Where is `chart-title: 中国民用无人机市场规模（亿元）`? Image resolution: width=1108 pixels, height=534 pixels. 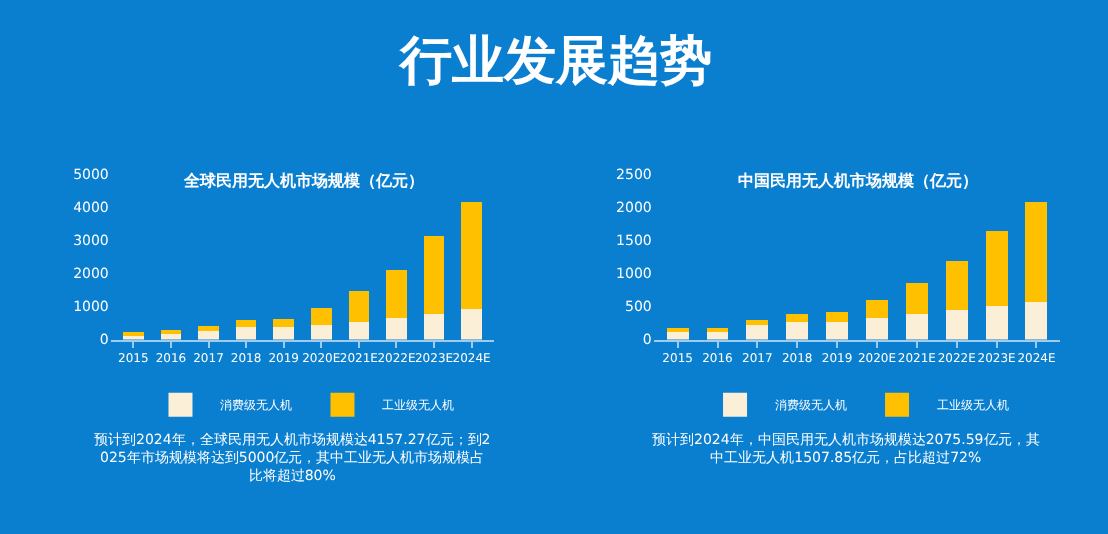
chart-title: 中国民用无人机市场规模（亿元） is located at coordinates (858, 180).